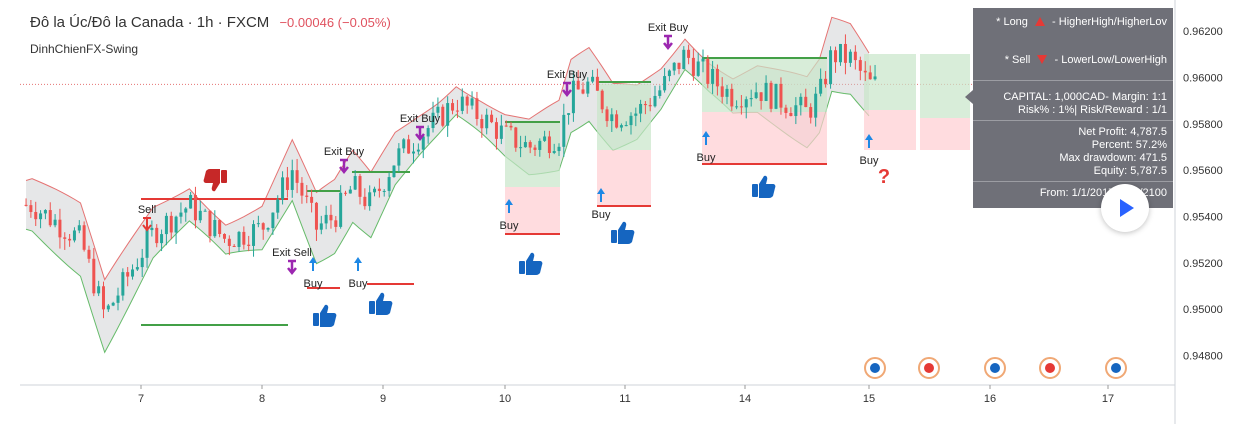 The height and width of the screenshot is (429, 1258). Describe the element at coordinates (1203, 78) in the screenshot. I see `y-tick-label: 0.96000` at that location.